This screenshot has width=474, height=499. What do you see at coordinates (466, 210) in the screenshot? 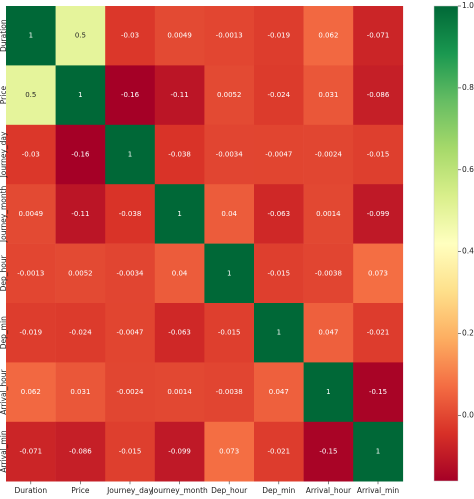
I see `colorbar-ticks: 0.0 0.2 0.4 0.6 0.8 1.0` at bounding box center [466, 210].